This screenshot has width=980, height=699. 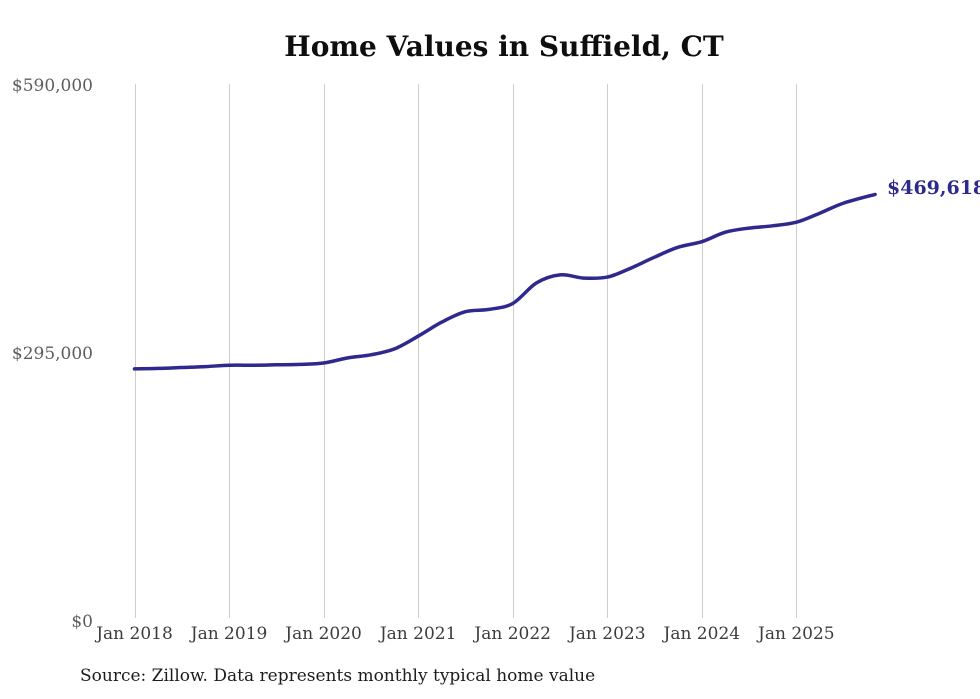 I want to click on gridline-jan-2025, so click(x=797, y=351).